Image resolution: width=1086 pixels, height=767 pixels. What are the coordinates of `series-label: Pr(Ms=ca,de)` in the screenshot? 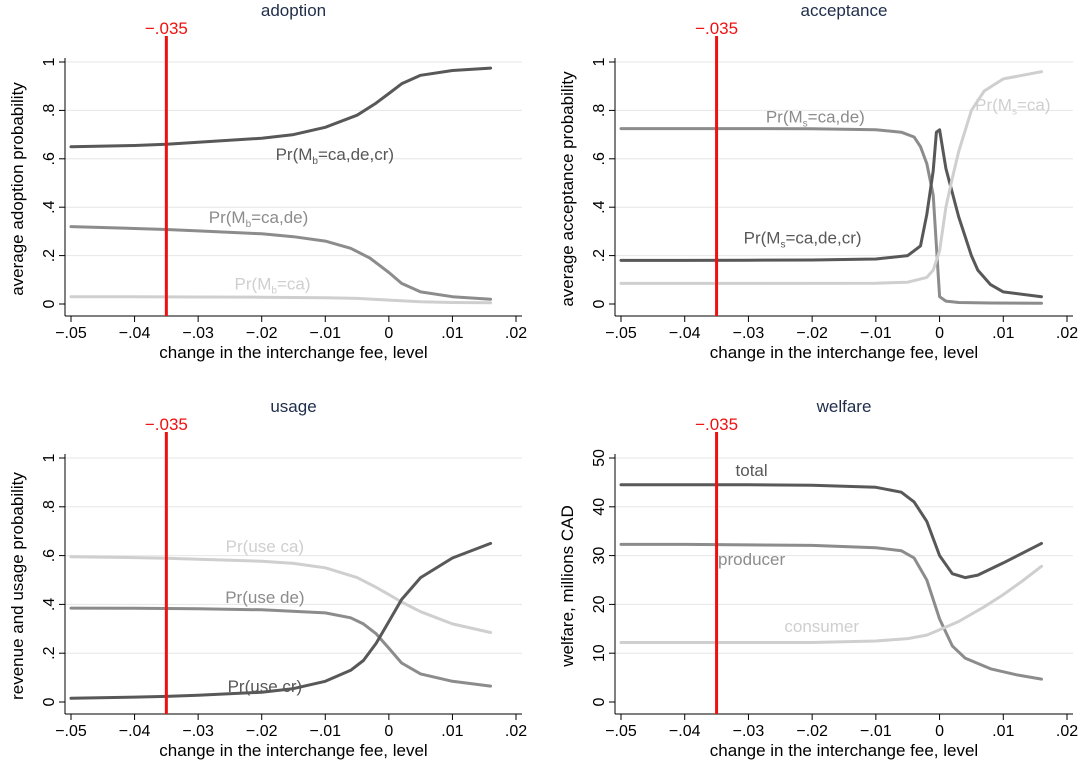 It's located at (815, 118).